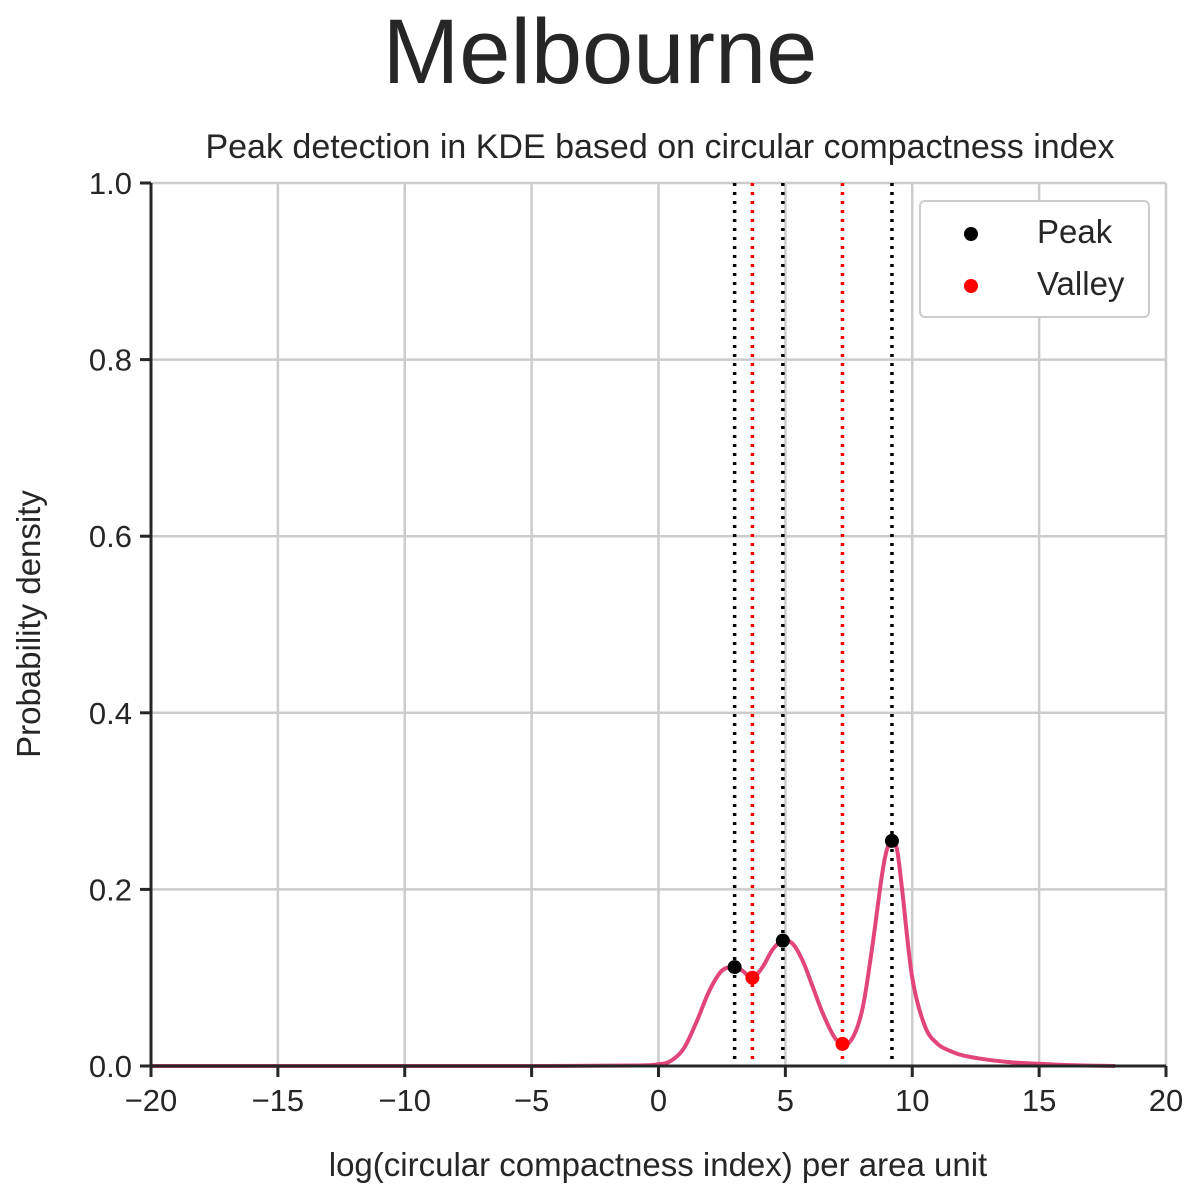  Describe the element at coordinates (110, 713) in the screenshot. I see `y-tick-label: 0.4` at that location.